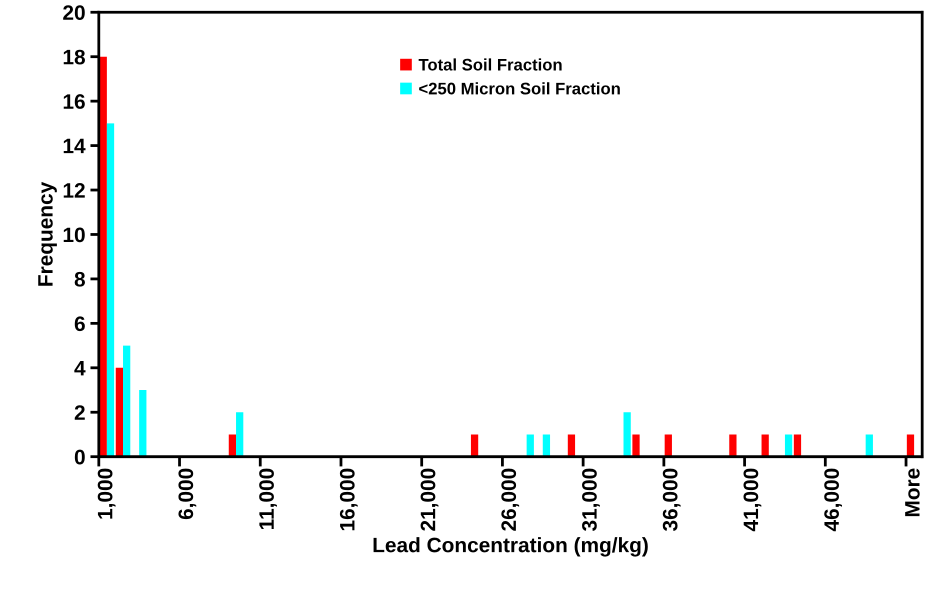 The height and width of the screenshot is (613, 941). I want to click on legend-label: <250 Micron Soil Fraction, so click(519, 88).